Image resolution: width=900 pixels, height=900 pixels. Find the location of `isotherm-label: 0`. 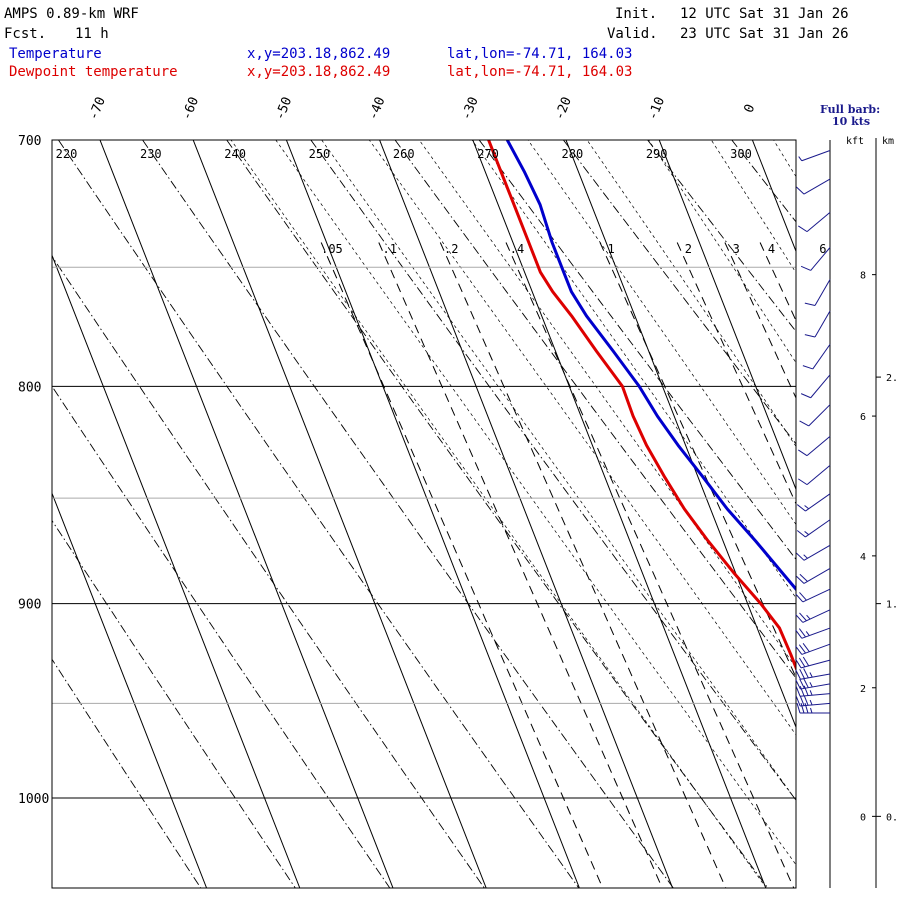

isotherm-label: 0 is located at coordinates (750, 108).